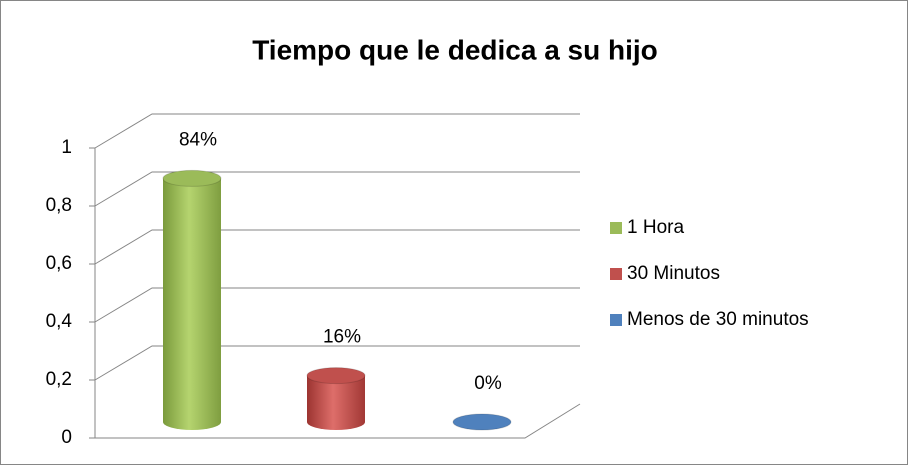 The image size is (908, 465). I want to click on legend-label: 30 Minutos, so click(673, 273).